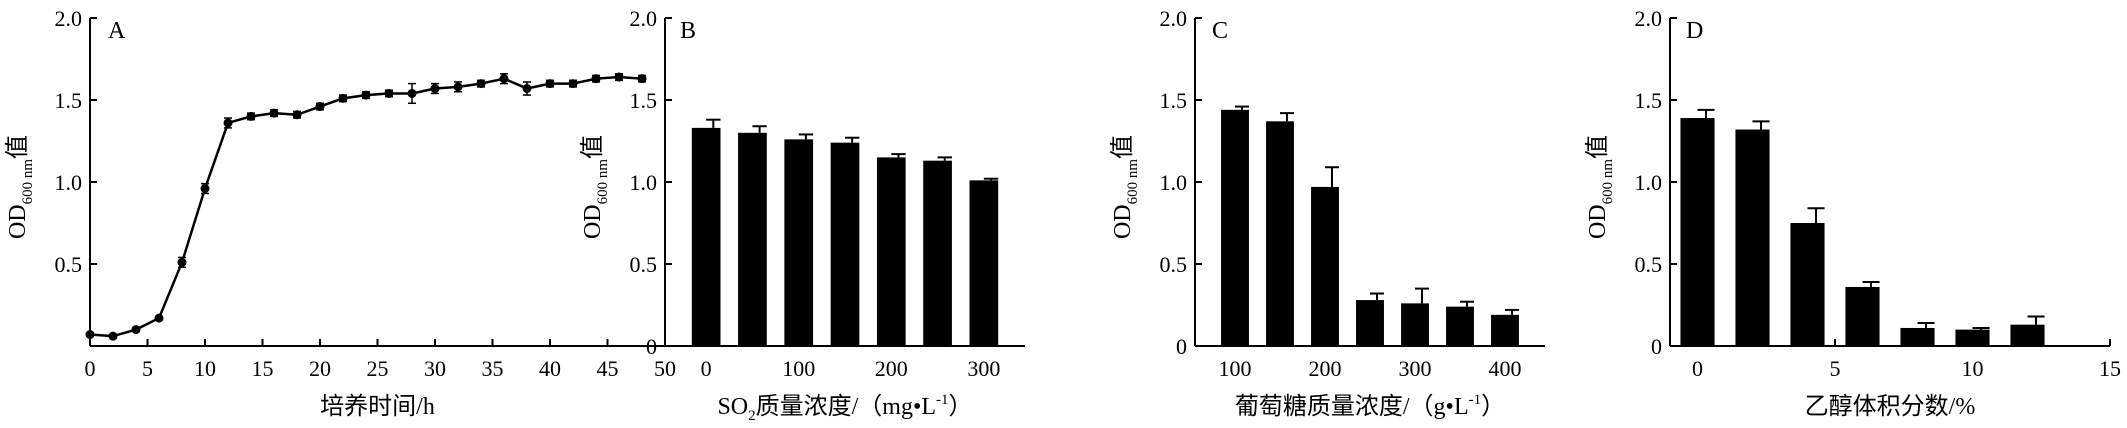  Describe the element at coordinates (320, 368) in the screenshot. I see `x-tick-label: 20` at that location.